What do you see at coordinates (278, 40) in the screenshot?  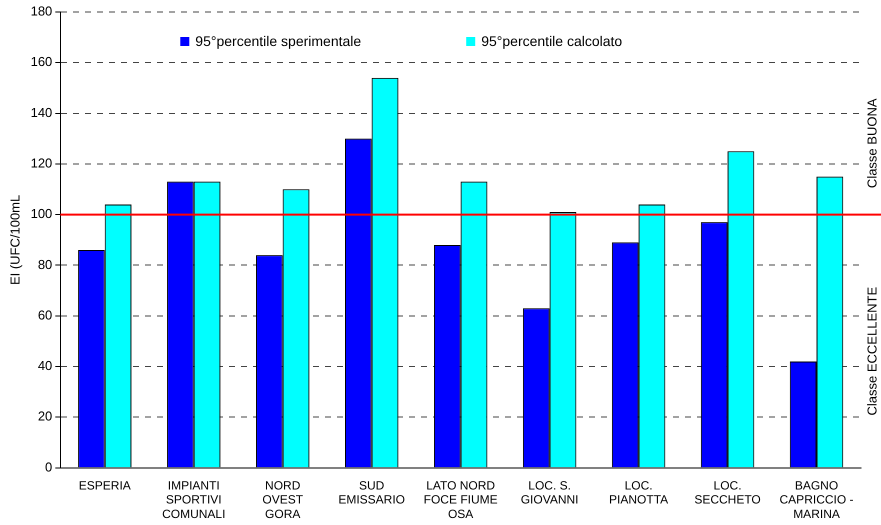 I see `legend-label: 95°percentile sperimentale` at bounding box center [278, 40].